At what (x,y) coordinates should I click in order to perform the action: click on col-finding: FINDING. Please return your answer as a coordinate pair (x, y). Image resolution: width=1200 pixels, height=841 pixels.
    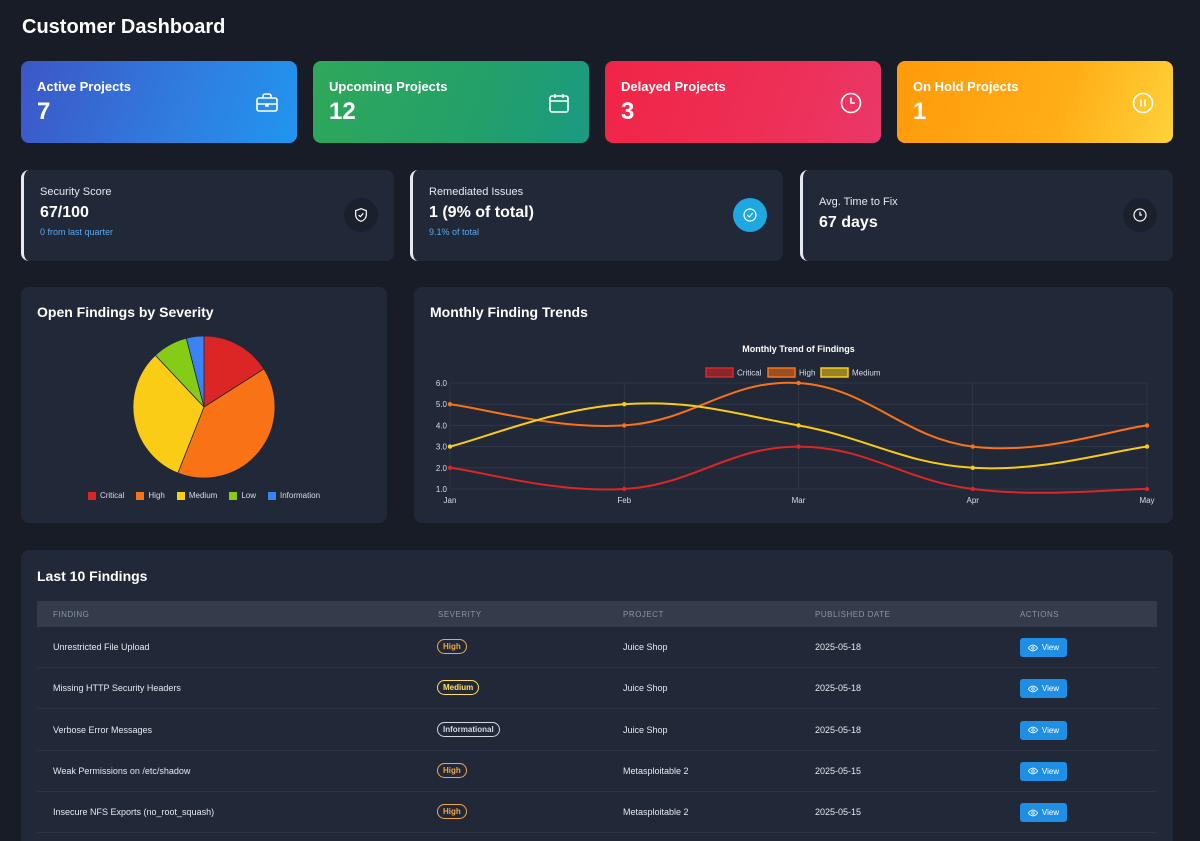
    Looking at the image, I should click on (71, 614).